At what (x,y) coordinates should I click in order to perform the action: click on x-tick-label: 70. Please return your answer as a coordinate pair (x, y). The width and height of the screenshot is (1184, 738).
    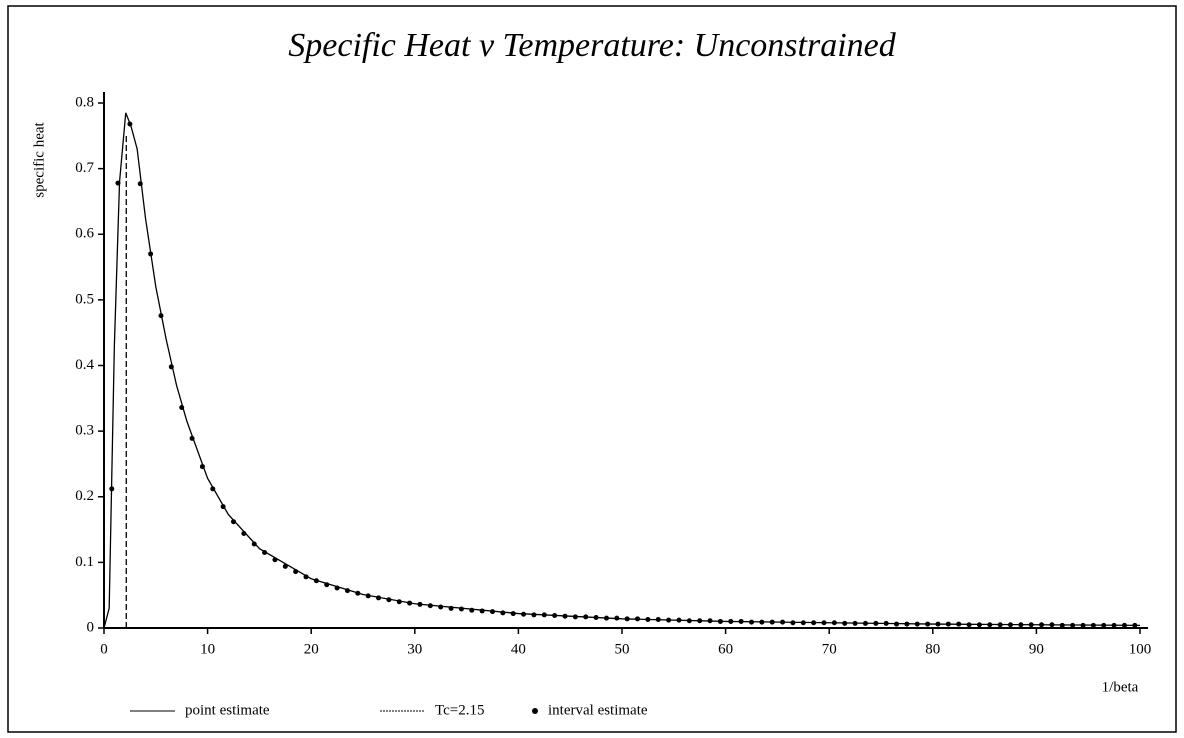
    Looking at the image, I should click on (829, 649).